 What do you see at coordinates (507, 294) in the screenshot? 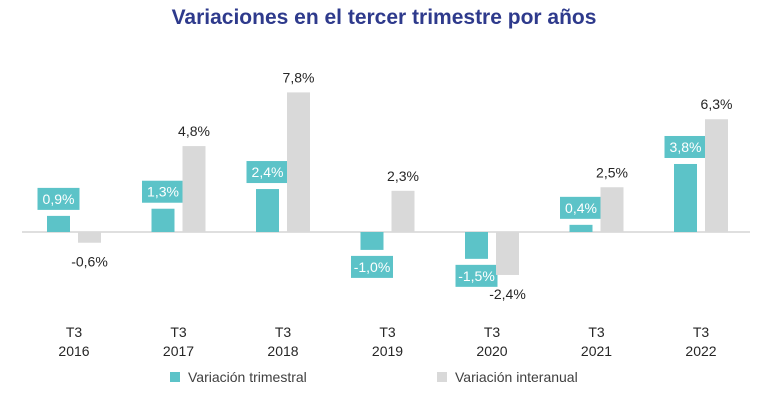
I see `data-label-interanual: -2,4%` at bounding box center [507, 294].